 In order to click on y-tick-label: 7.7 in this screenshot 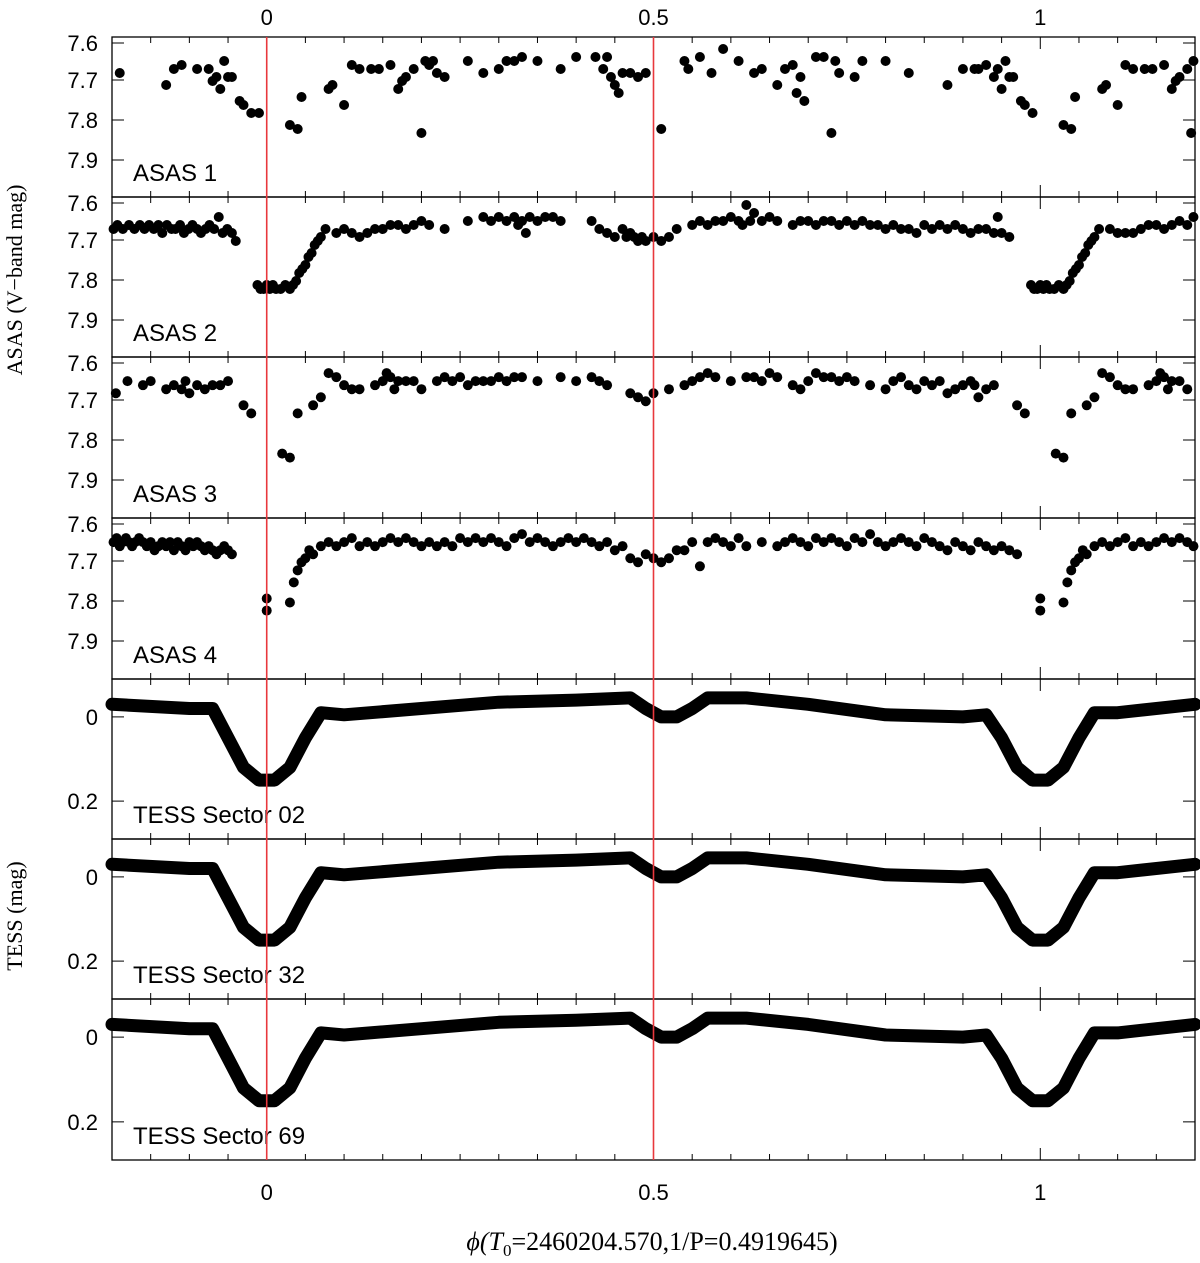, I will do `click(82, 561)`.